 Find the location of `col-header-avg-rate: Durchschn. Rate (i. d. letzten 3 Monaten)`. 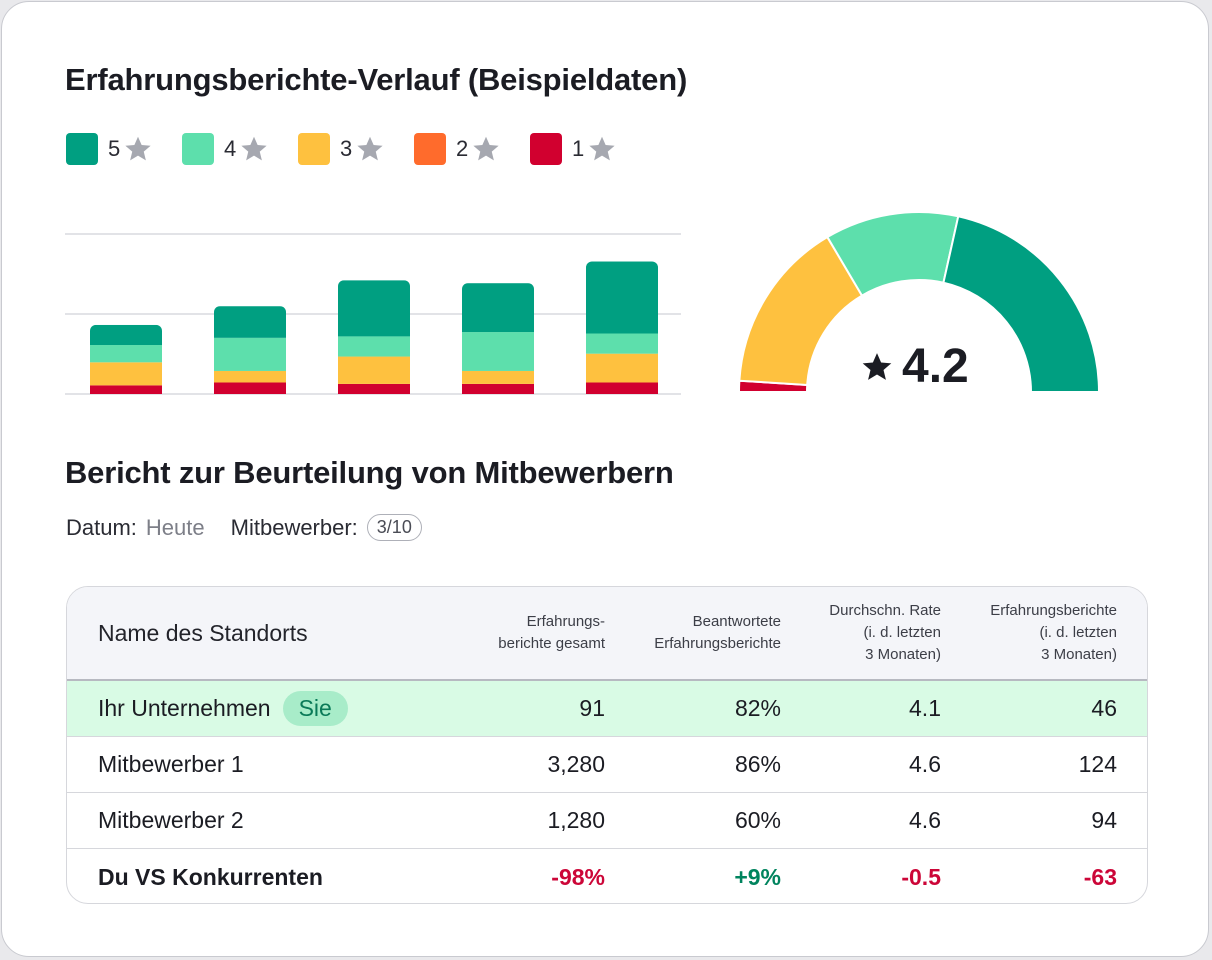

col-header-avg-rate: Durchschn. Rate (i. d. letzten 3 Monaten) is located at coordinates (885, 632).